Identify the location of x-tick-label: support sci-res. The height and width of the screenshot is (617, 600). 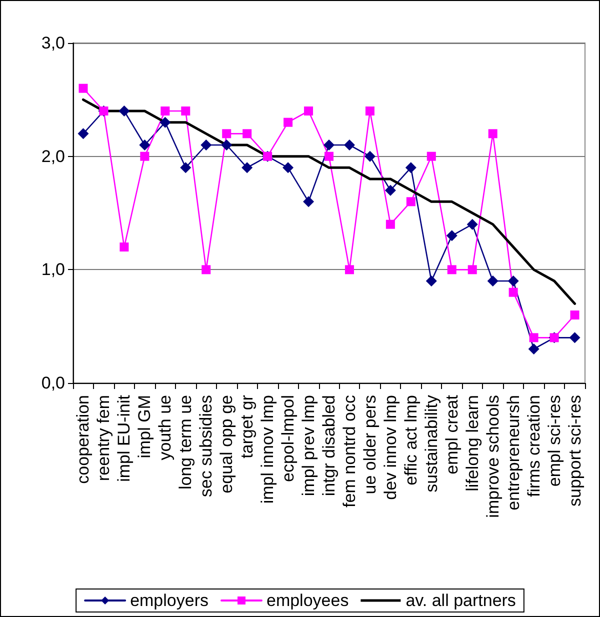
(574, 450).